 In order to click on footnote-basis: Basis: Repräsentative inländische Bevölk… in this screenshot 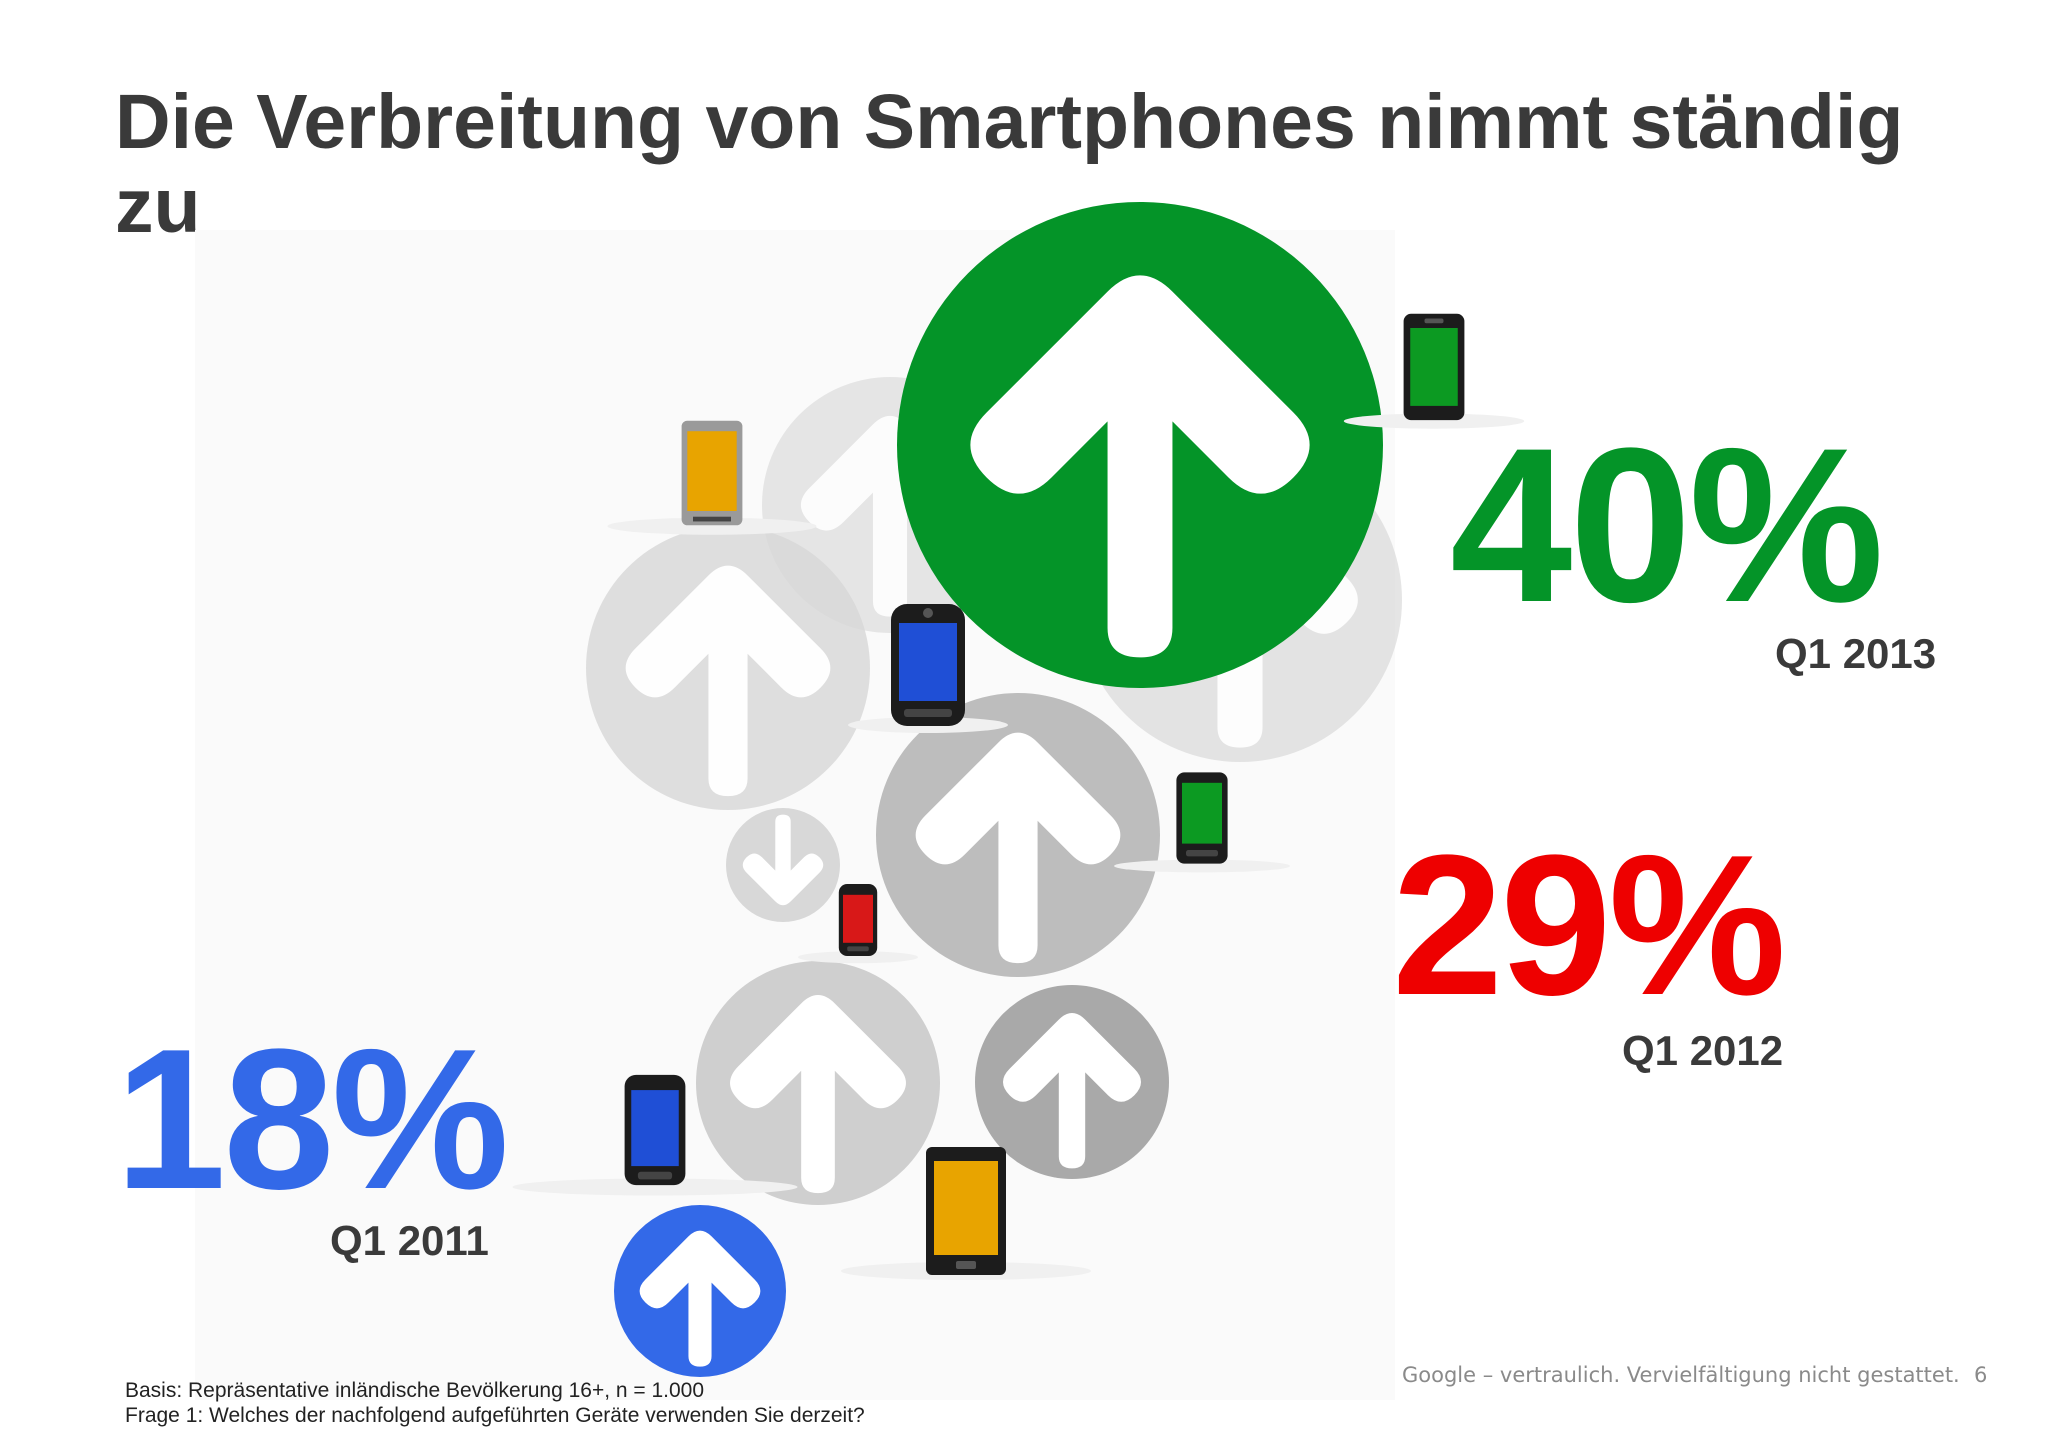, I will do `click(415, 1390)`.